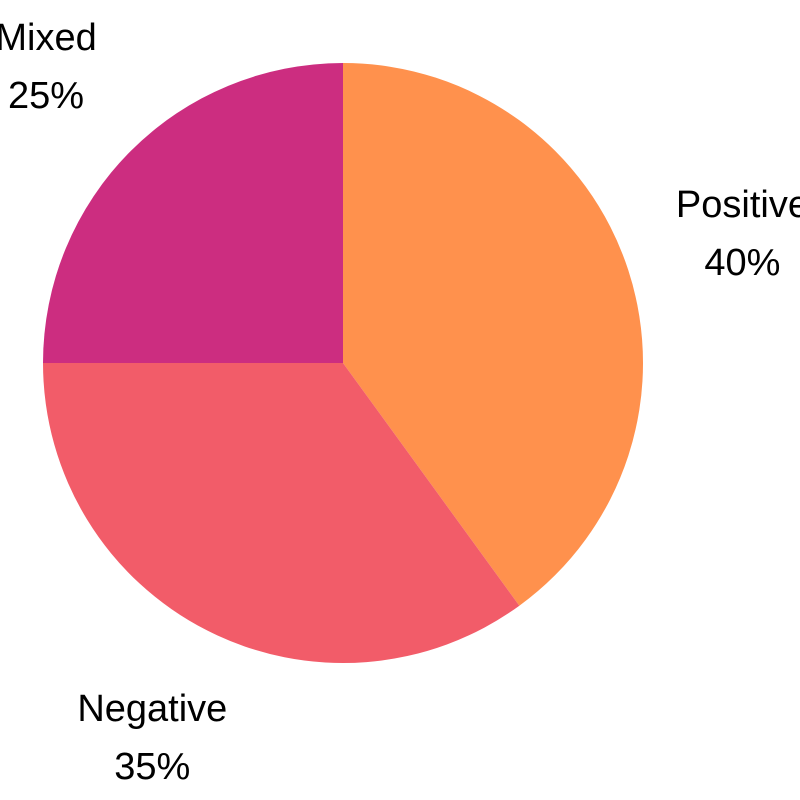 This screenshot has height=800, width=800. I want to click on slice-label-positive: Positive, so click(738, 205).